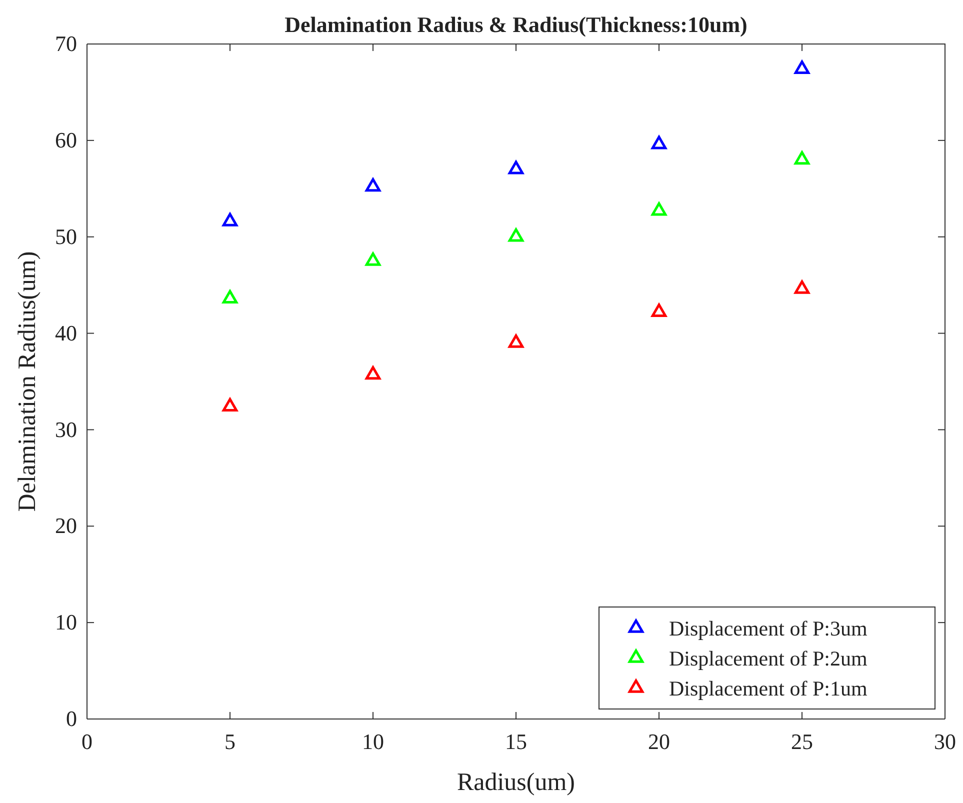 This screenshot has height=803, width=963. Describe the element at coordinates (373, 741) in the screenshot. I see `x-tick-label: 10` at that location.